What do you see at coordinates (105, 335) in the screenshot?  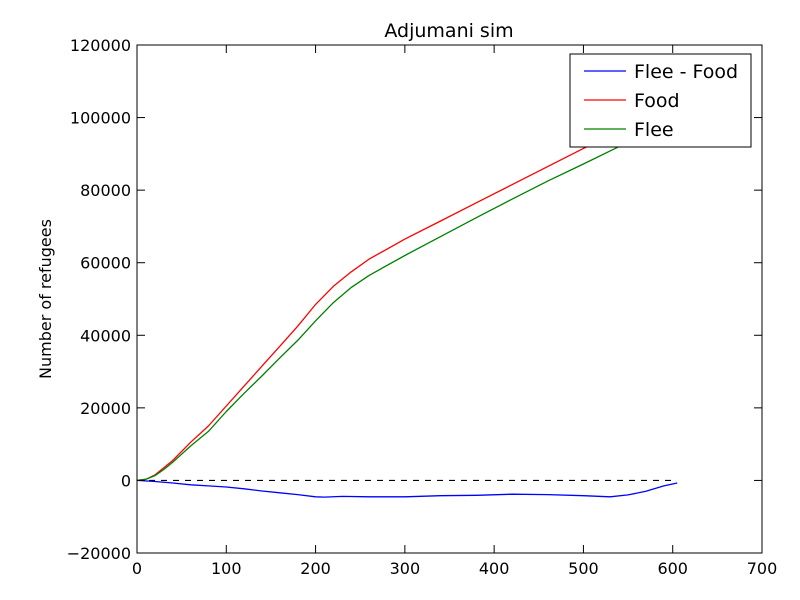 I see `y-tick-label: 40000` at bounding box center [105, 335].